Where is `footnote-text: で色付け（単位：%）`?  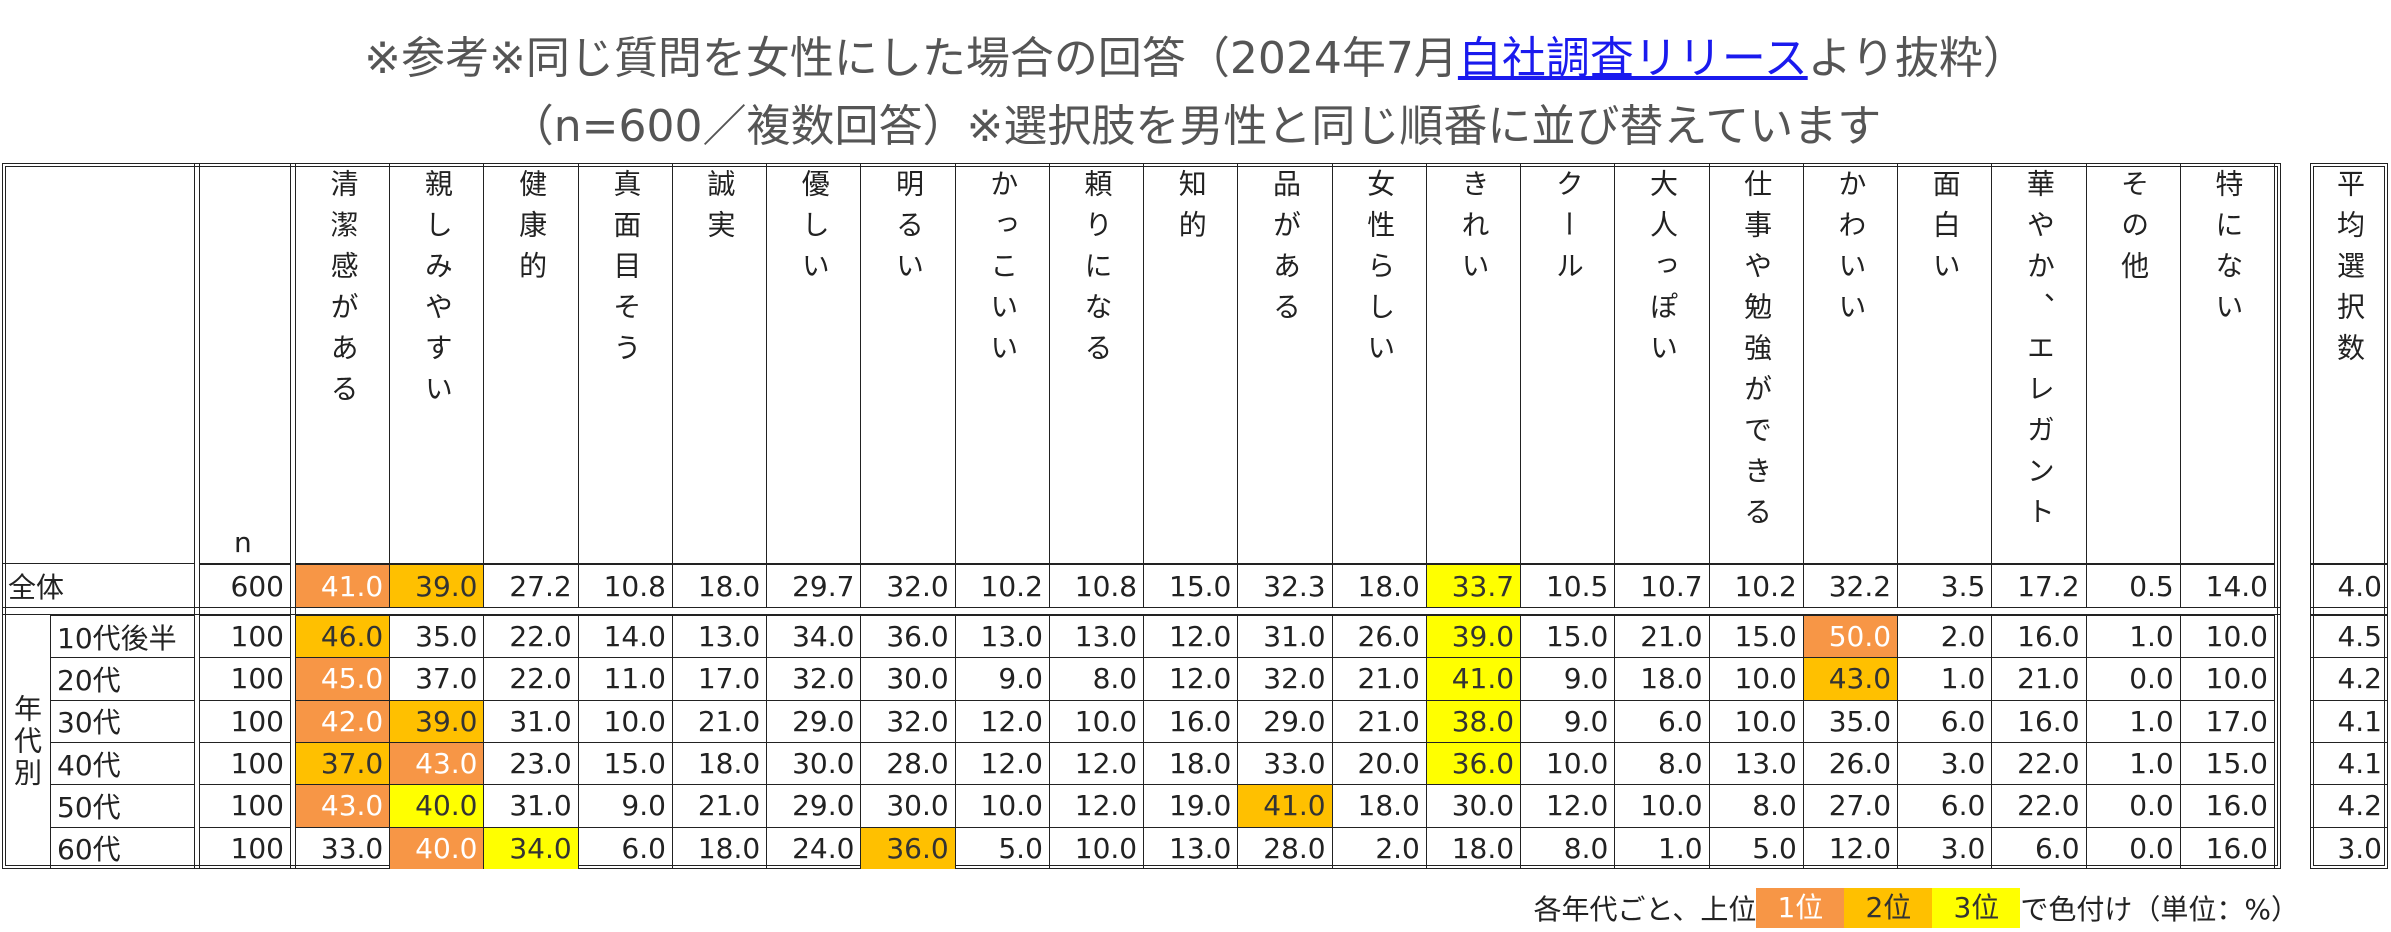 footnote-text: で色付け（単位：%） is located at coordinates (2159, 909).